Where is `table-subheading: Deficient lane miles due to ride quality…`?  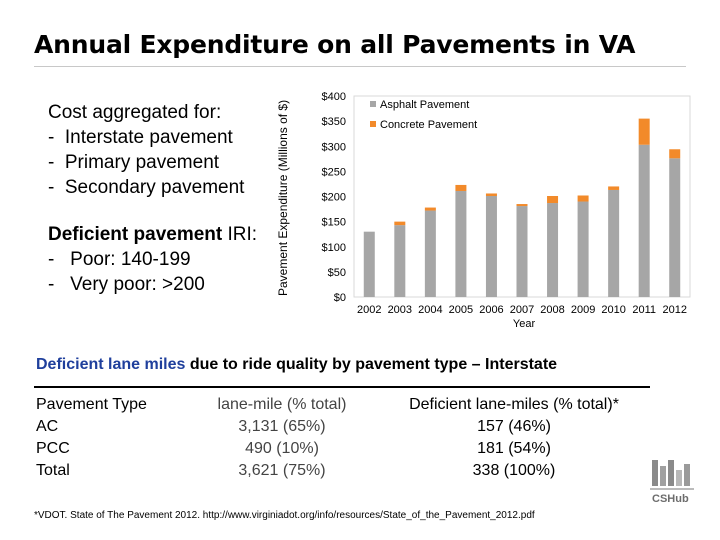 table-subheading: Deficient lane miles due to ride quality… is located at coordinates (296, 365).